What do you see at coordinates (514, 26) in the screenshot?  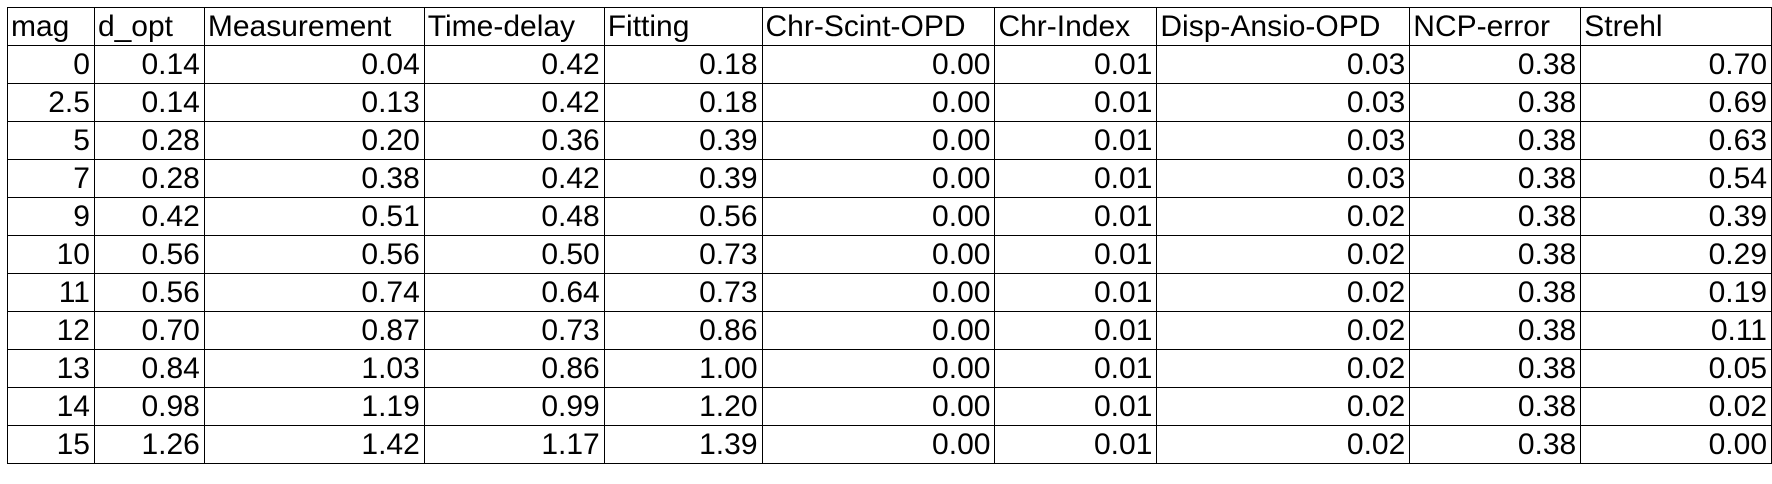 I see `header-time-delay: Time-delay` at bounding box center [514, 26].